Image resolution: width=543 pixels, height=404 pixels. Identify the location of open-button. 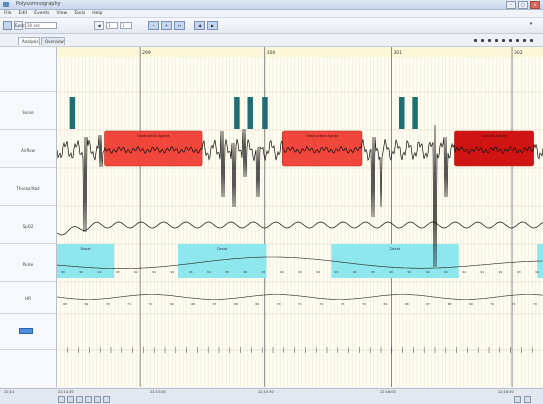
(7, 25).